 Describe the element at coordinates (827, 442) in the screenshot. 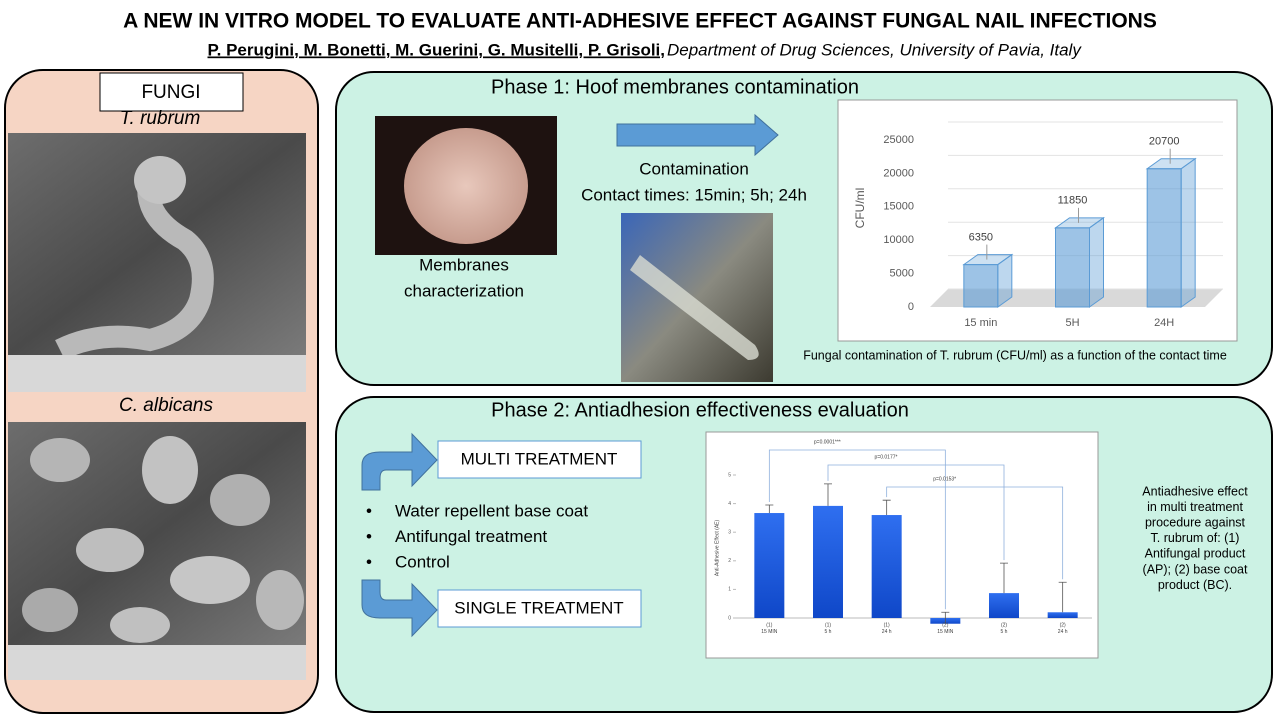

I see `p-value: p=0.0001***` at that location.